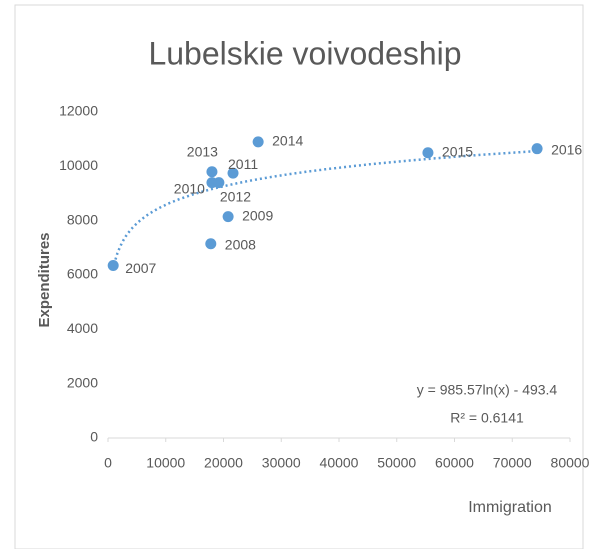 The image size is (598, 549). Describe the element at coordinates (82, 328) in the screenshot. I see `y-tick-label: 4000` at that location.